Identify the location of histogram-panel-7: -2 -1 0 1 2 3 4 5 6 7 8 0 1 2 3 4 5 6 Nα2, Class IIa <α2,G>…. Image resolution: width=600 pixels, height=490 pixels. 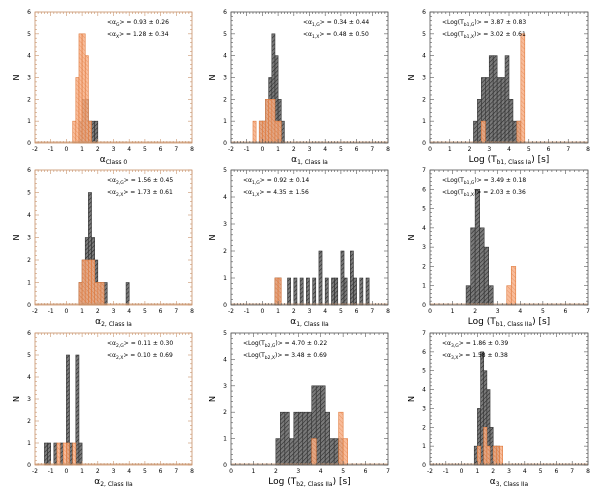
(103, 409).